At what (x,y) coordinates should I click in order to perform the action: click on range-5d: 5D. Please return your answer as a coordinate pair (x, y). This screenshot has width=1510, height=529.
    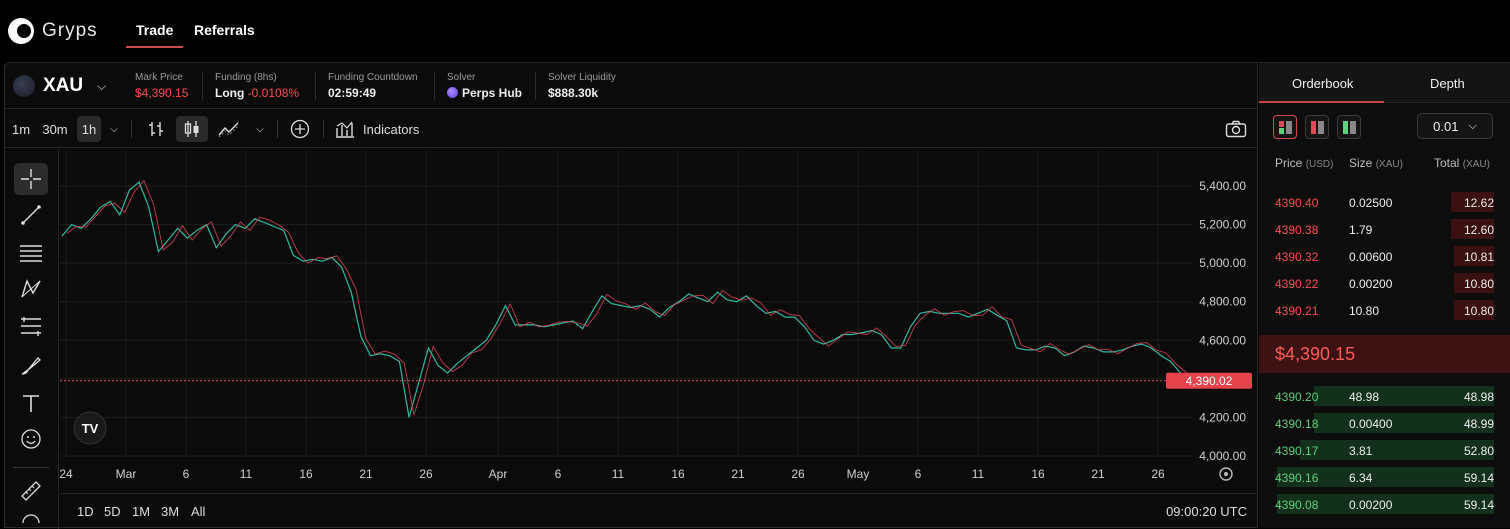
    Looking at the image, I should click on (112, 511).